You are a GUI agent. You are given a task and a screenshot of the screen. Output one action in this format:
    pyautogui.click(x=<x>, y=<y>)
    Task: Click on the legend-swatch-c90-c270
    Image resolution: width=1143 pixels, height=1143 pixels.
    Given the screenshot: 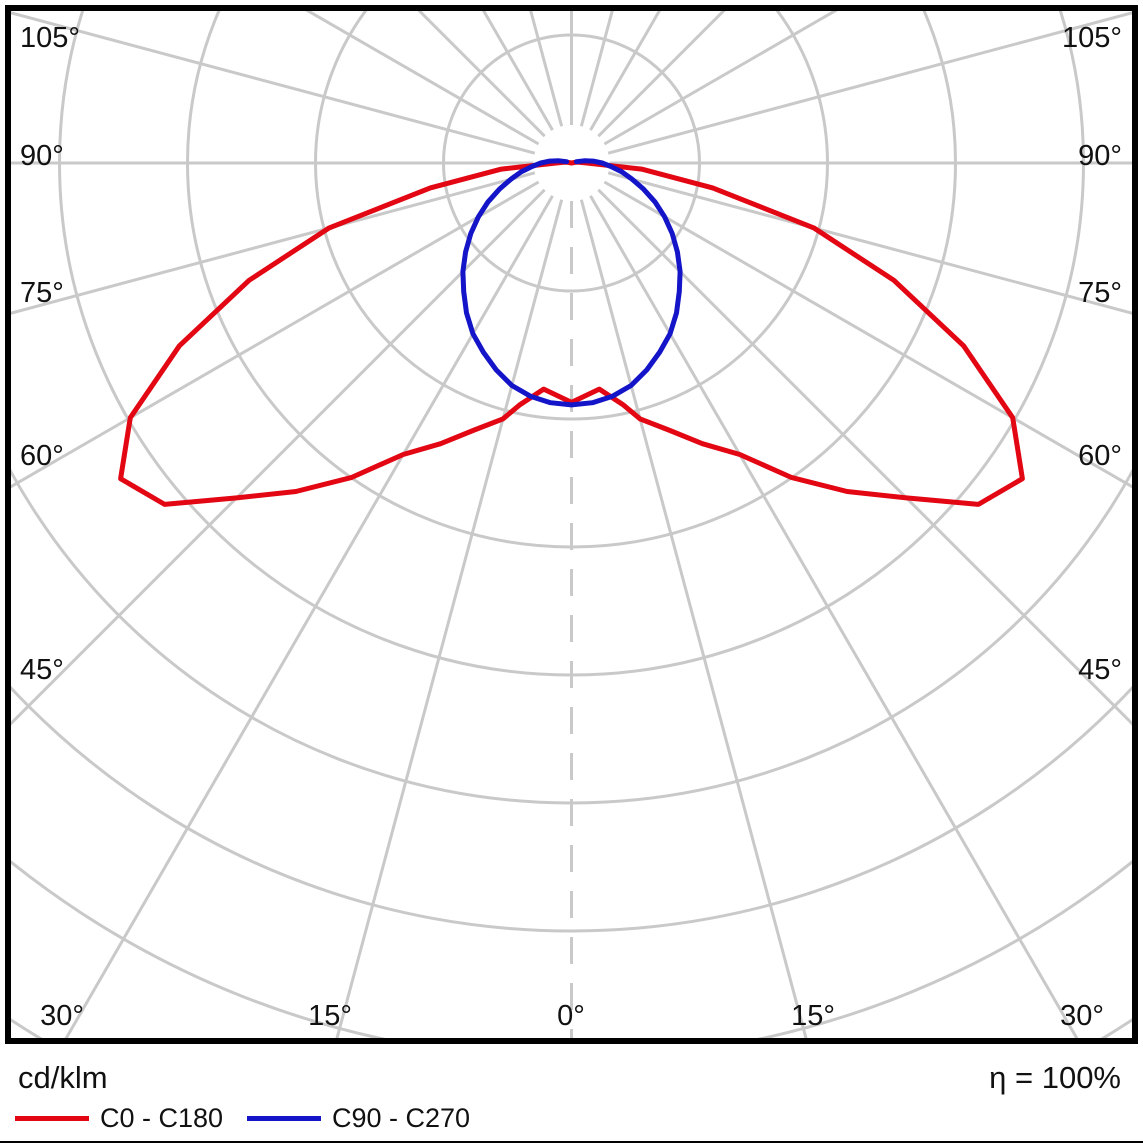 What is the action you would take?
    pyautogui.click(x=284, y=1118)
    